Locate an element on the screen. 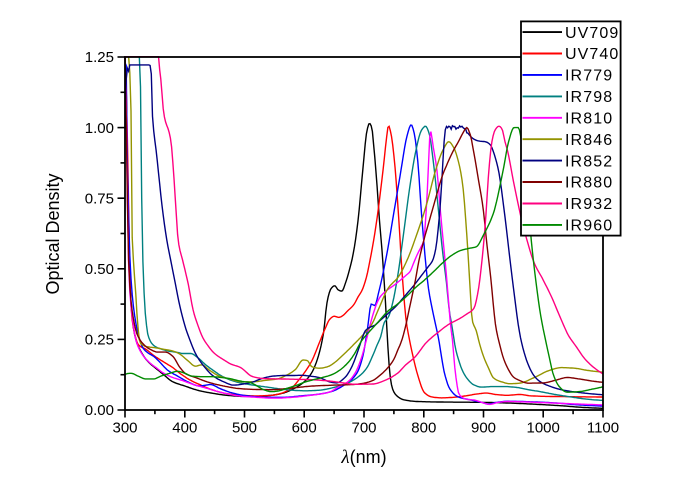  svg-text: UV740 is located at coordinates (592, 54).